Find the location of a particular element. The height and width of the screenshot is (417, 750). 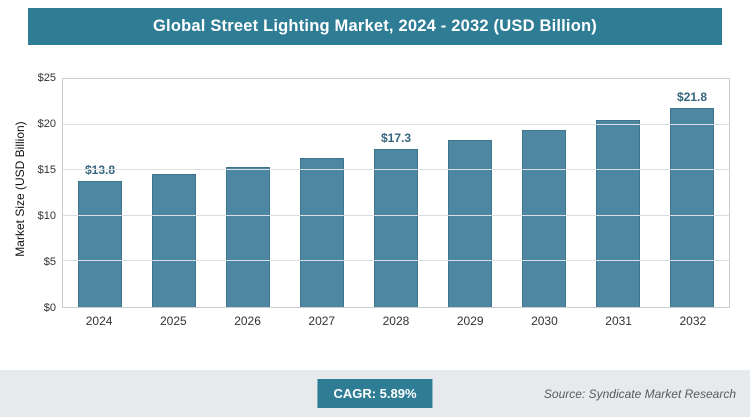

bar-slot: $13.8 is located at coordinates (100, 193).